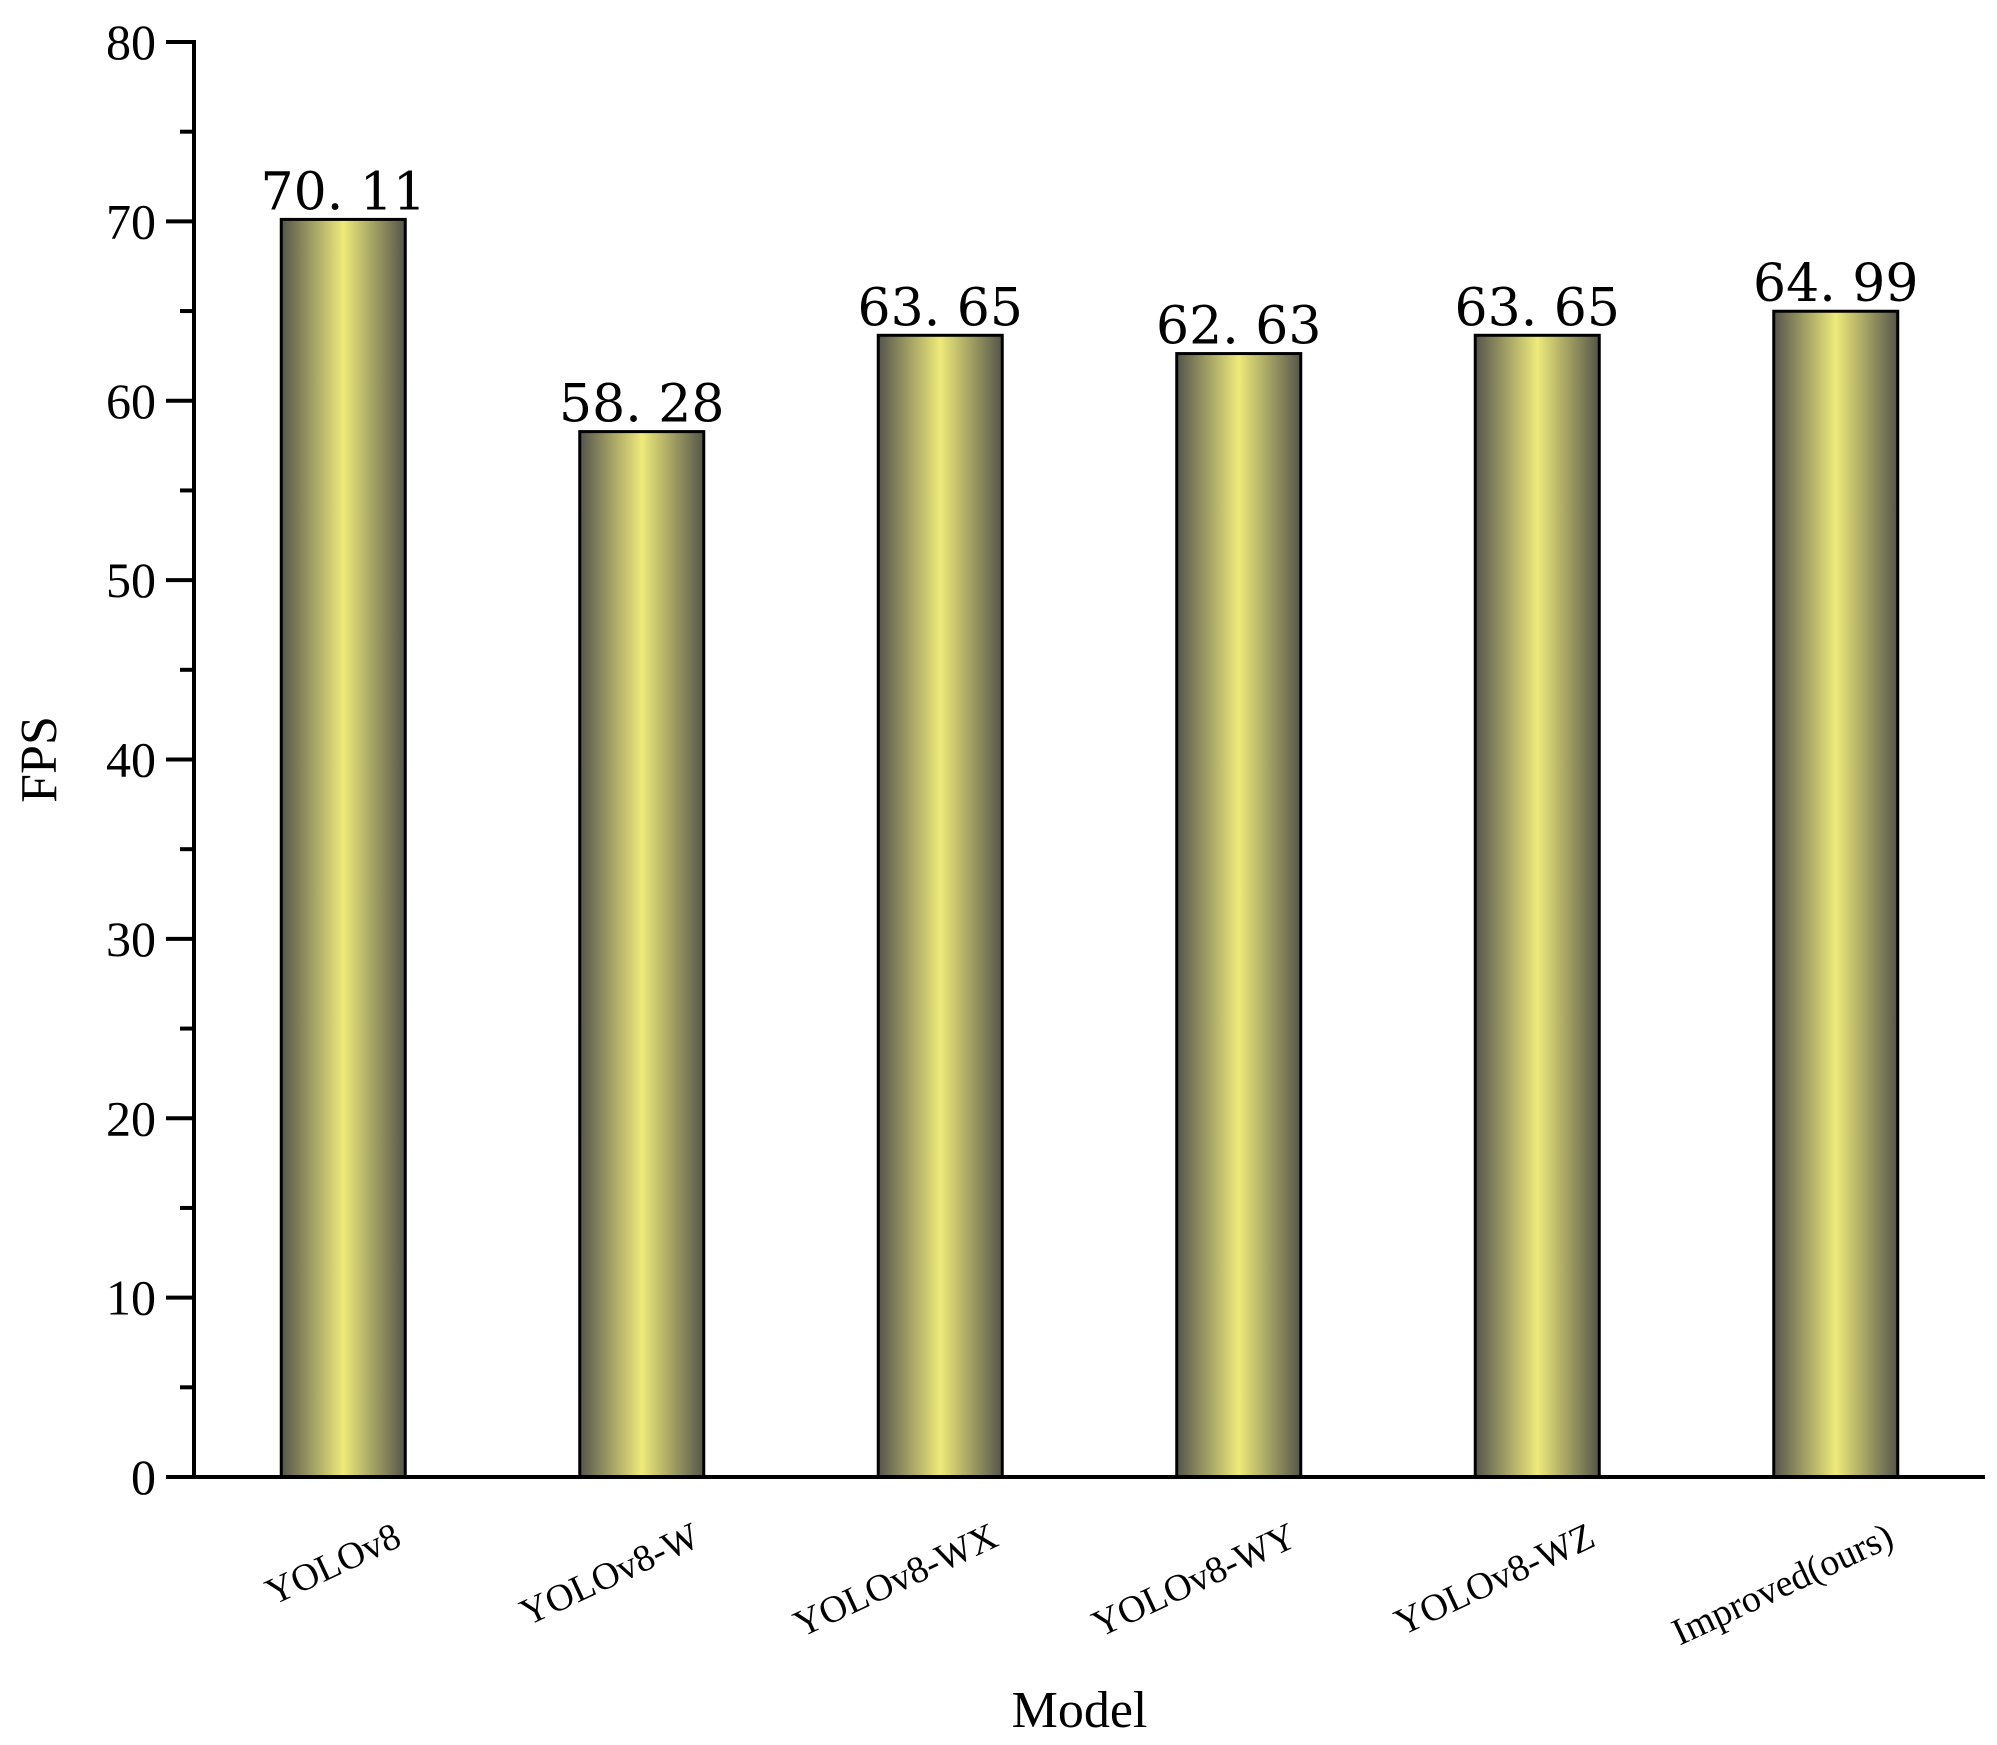 The height and width of the screenshot is (1745, 1997). What do you see at coordinates (131, 939) in the screenshot?
I see `y-tick-label: 30` at bounding box center [131, 939].